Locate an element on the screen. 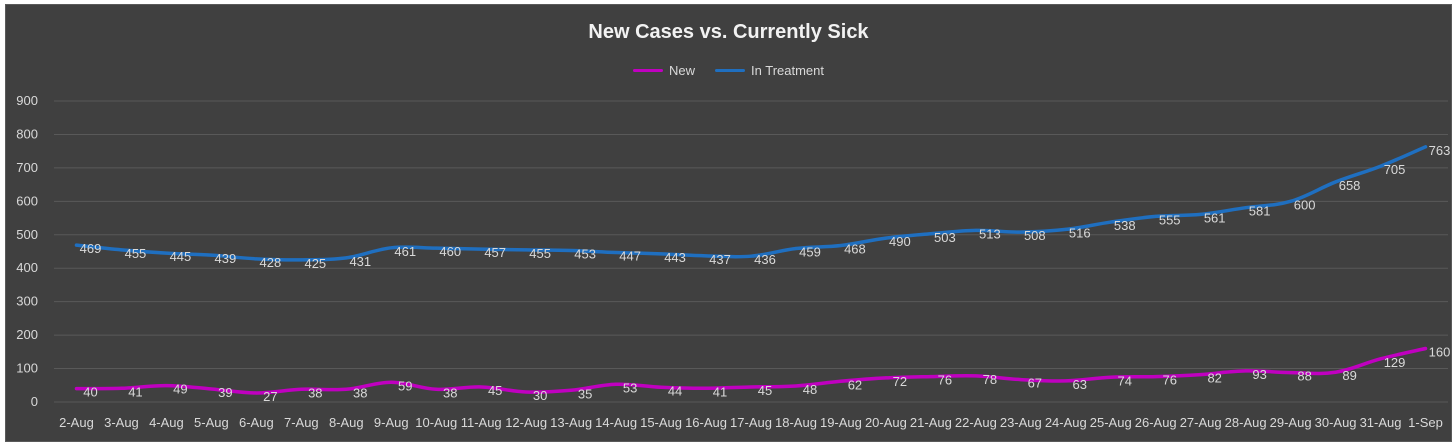  data-label-in-treatment: 705 is located at coordinates (1395, 169).